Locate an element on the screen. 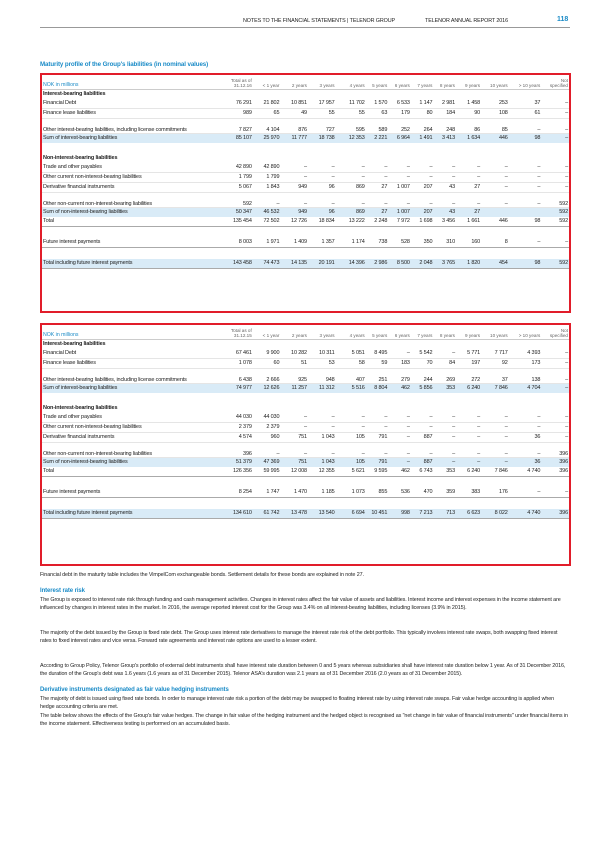 The width and height of the screenshot is (595, 842). column-header: Total as of 31.12.16 is located at coordinates (241, 83).